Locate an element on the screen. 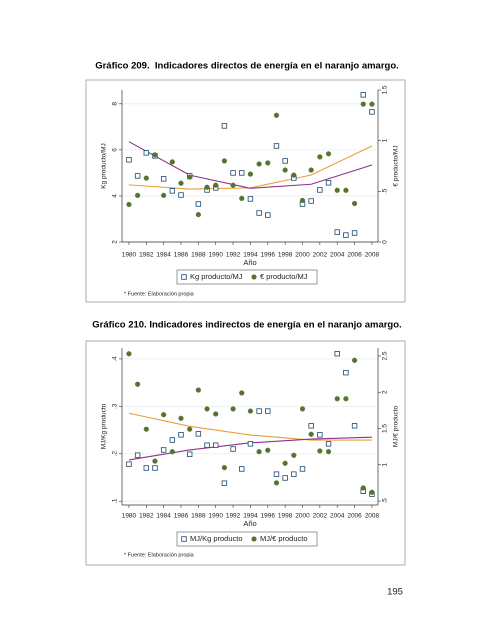  legend-label: Kg producto/MJ is located at coordinates (216, 276).